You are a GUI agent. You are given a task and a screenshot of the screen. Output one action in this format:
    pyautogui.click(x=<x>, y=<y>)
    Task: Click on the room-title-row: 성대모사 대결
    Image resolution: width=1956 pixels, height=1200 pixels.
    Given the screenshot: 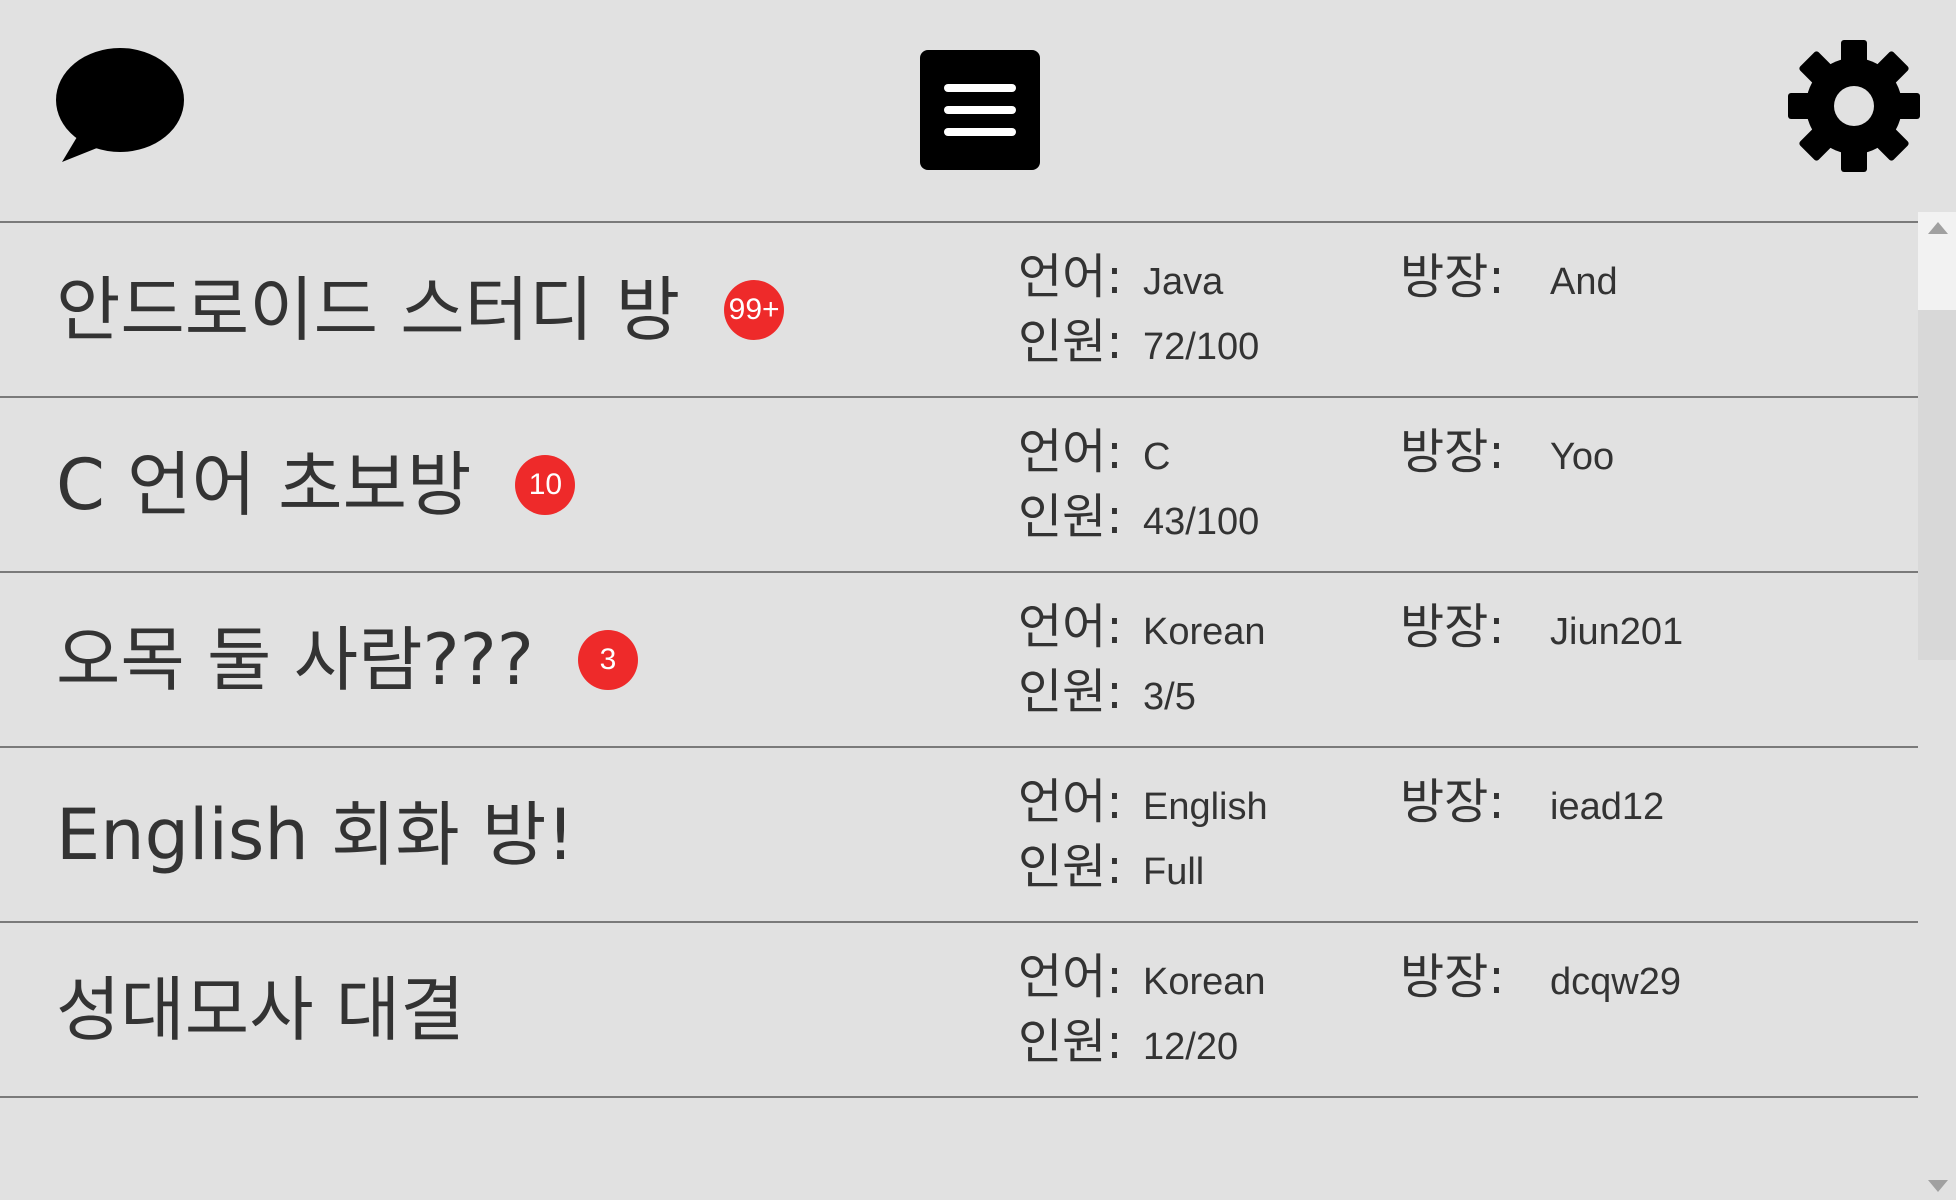 What is the action you would take?
    pyautogui.click(x=260, y=1010)
    